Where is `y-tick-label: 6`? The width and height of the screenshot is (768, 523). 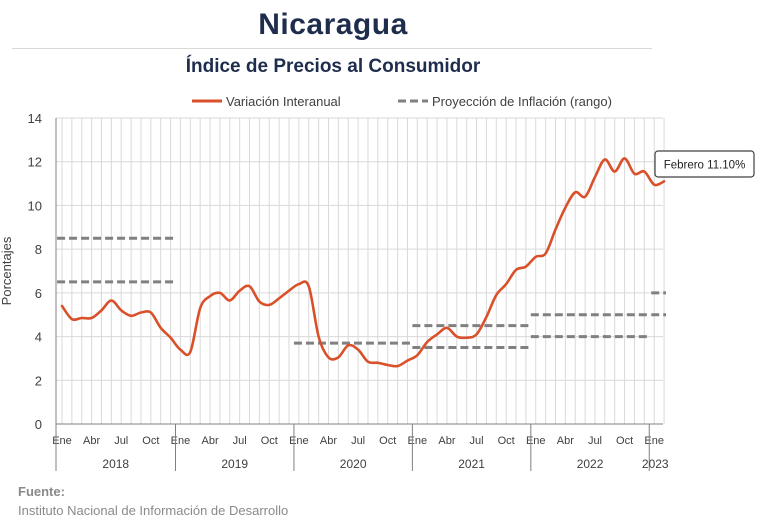
y-tick-label: 6 is located at coordinates (38, 293).